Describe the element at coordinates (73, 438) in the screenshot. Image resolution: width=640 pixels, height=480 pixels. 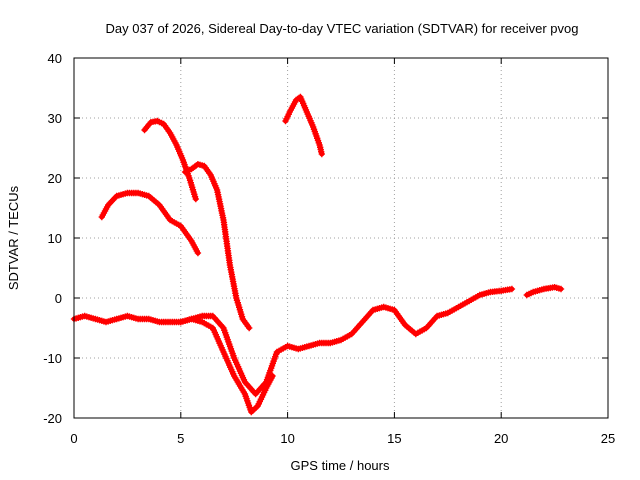
I see `x-tick-label: 0` at that location.